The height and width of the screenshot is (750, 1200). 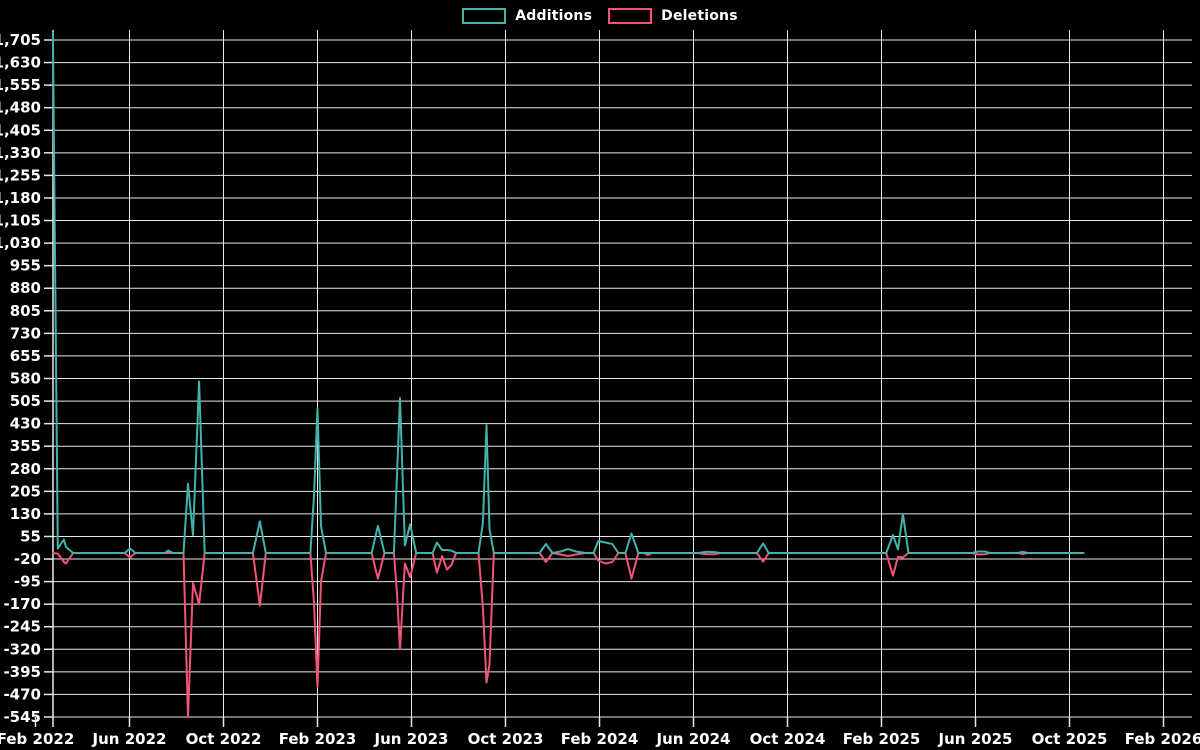 What do you see at coordinates (20, 108) in the screenshot?
I see `y-tick-label: 1,480` at bounding box center [20, 108].